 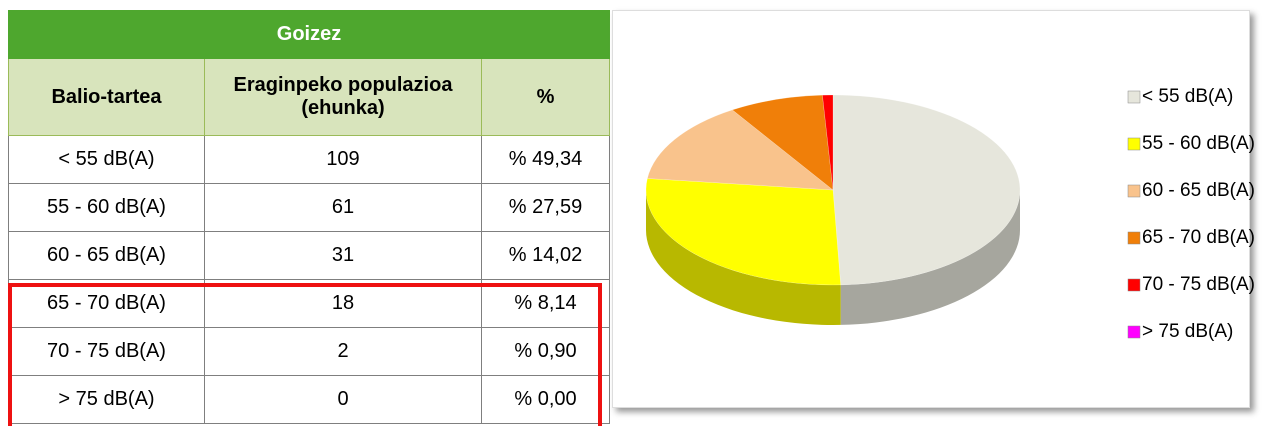 What do you see at coordinates (106, 207) in the screenshot?
I see `cell: 55 - 60 dB(A)` at bounding box center [106, 207].